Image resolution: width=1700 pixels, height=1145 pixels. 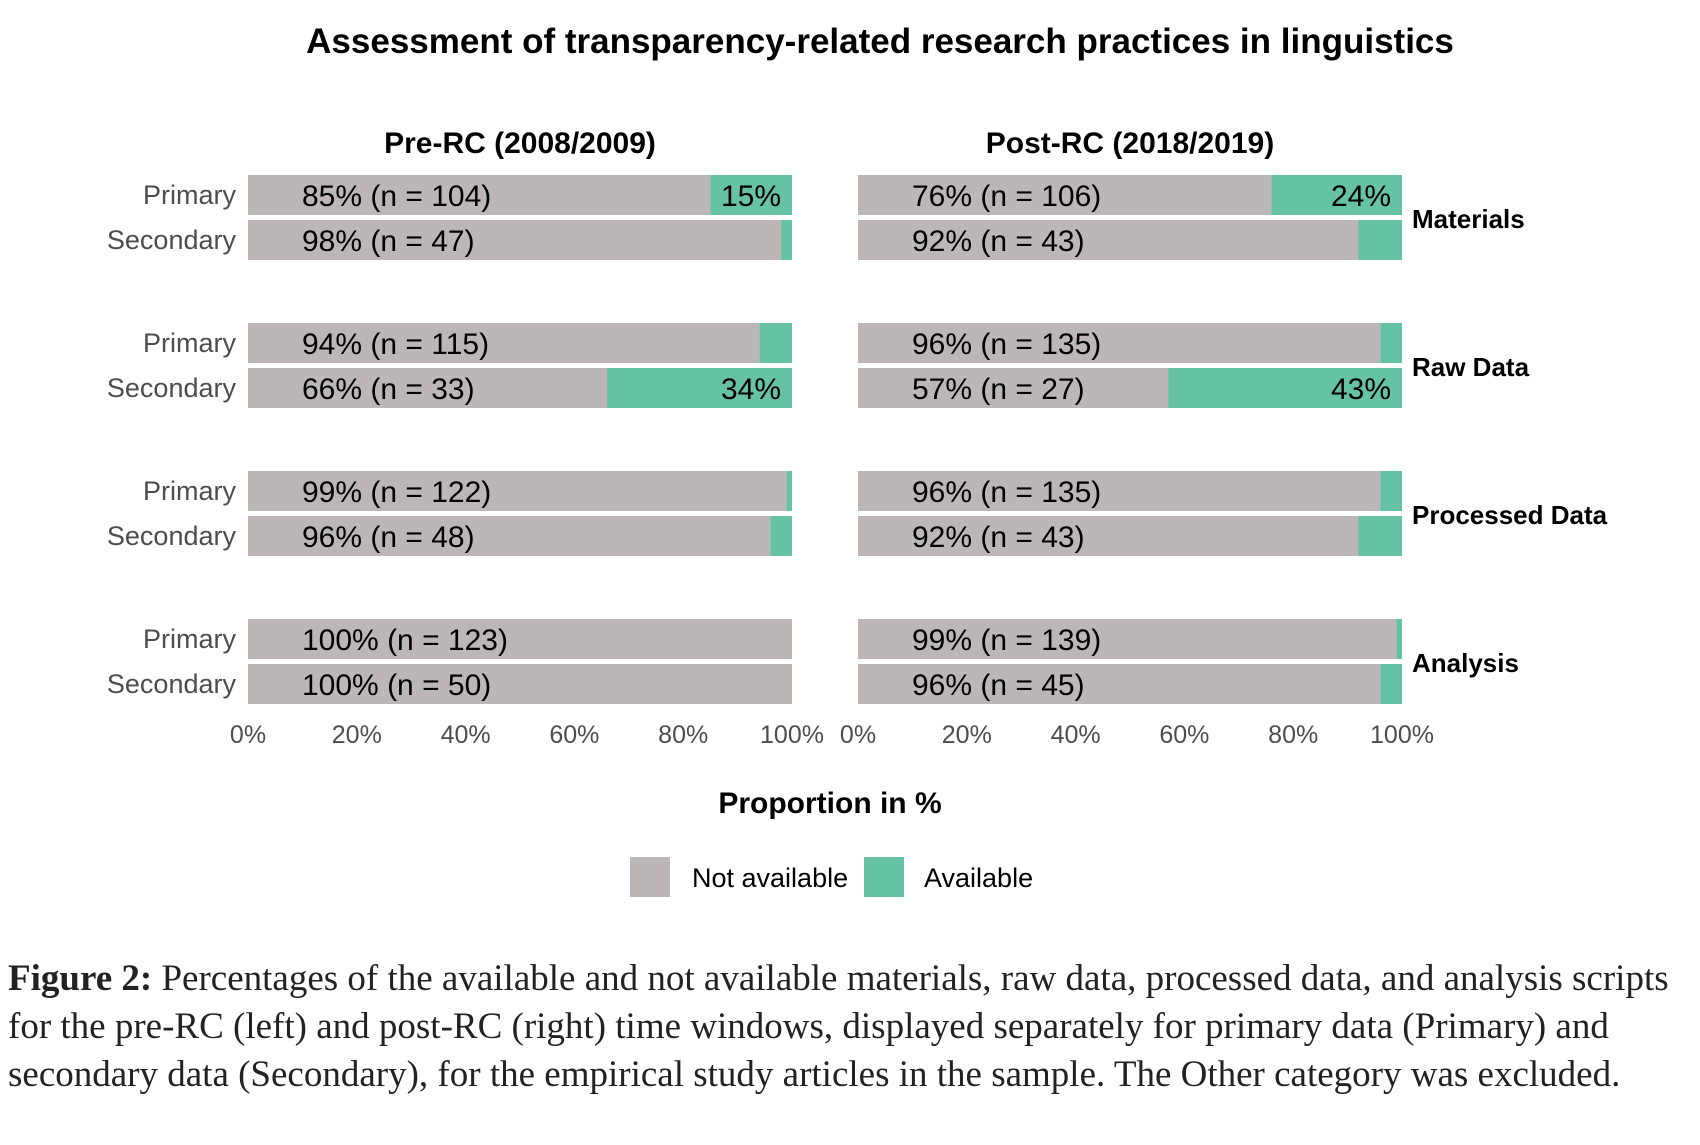 What do you see at coordinates (388, 241) in the screenshot?
I see `bar-value-label: 98% (n = 47)` at bounding box center [388, 241].